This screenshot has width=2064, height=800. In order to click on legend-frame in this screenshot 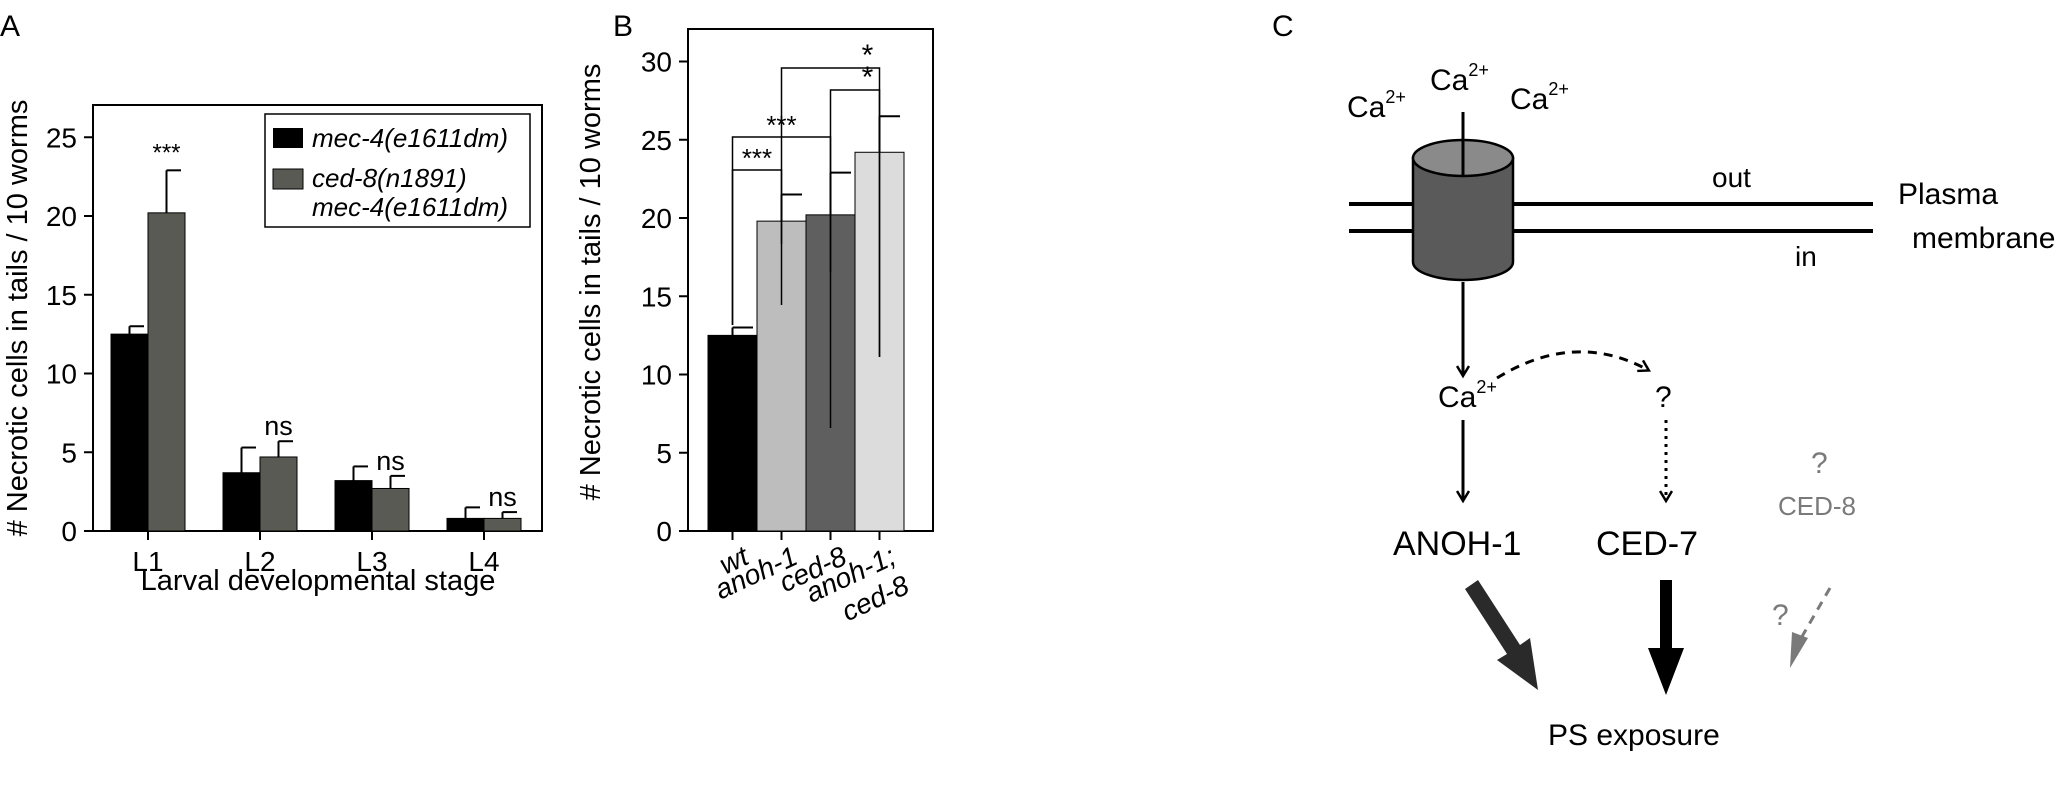, I will do `click(397, 170)`.